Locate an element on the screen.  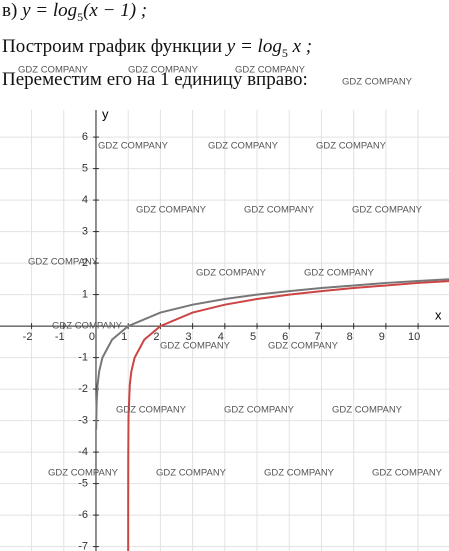
y-tick-label: -6 is located at coordinates (83, 515).